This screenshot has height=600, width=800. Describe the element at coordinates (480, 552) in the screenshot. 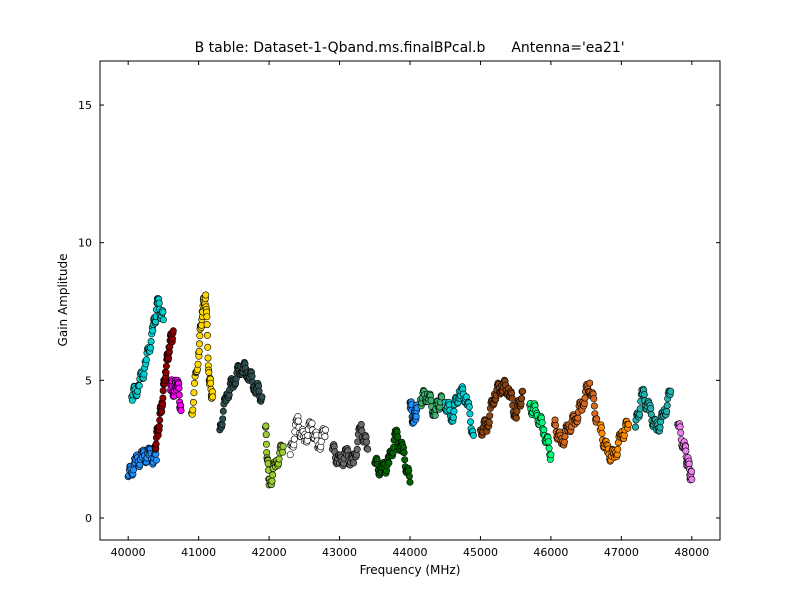

I see `x-tick-label: 45000` at that location.